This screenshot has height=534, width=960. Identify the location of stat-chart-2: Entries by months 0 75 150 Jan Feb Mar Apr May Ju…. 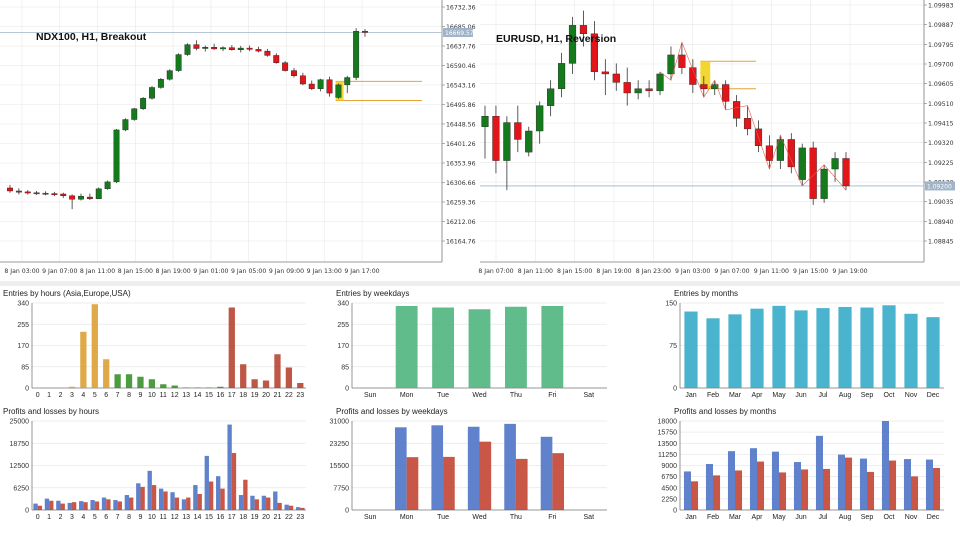
(804, 344).